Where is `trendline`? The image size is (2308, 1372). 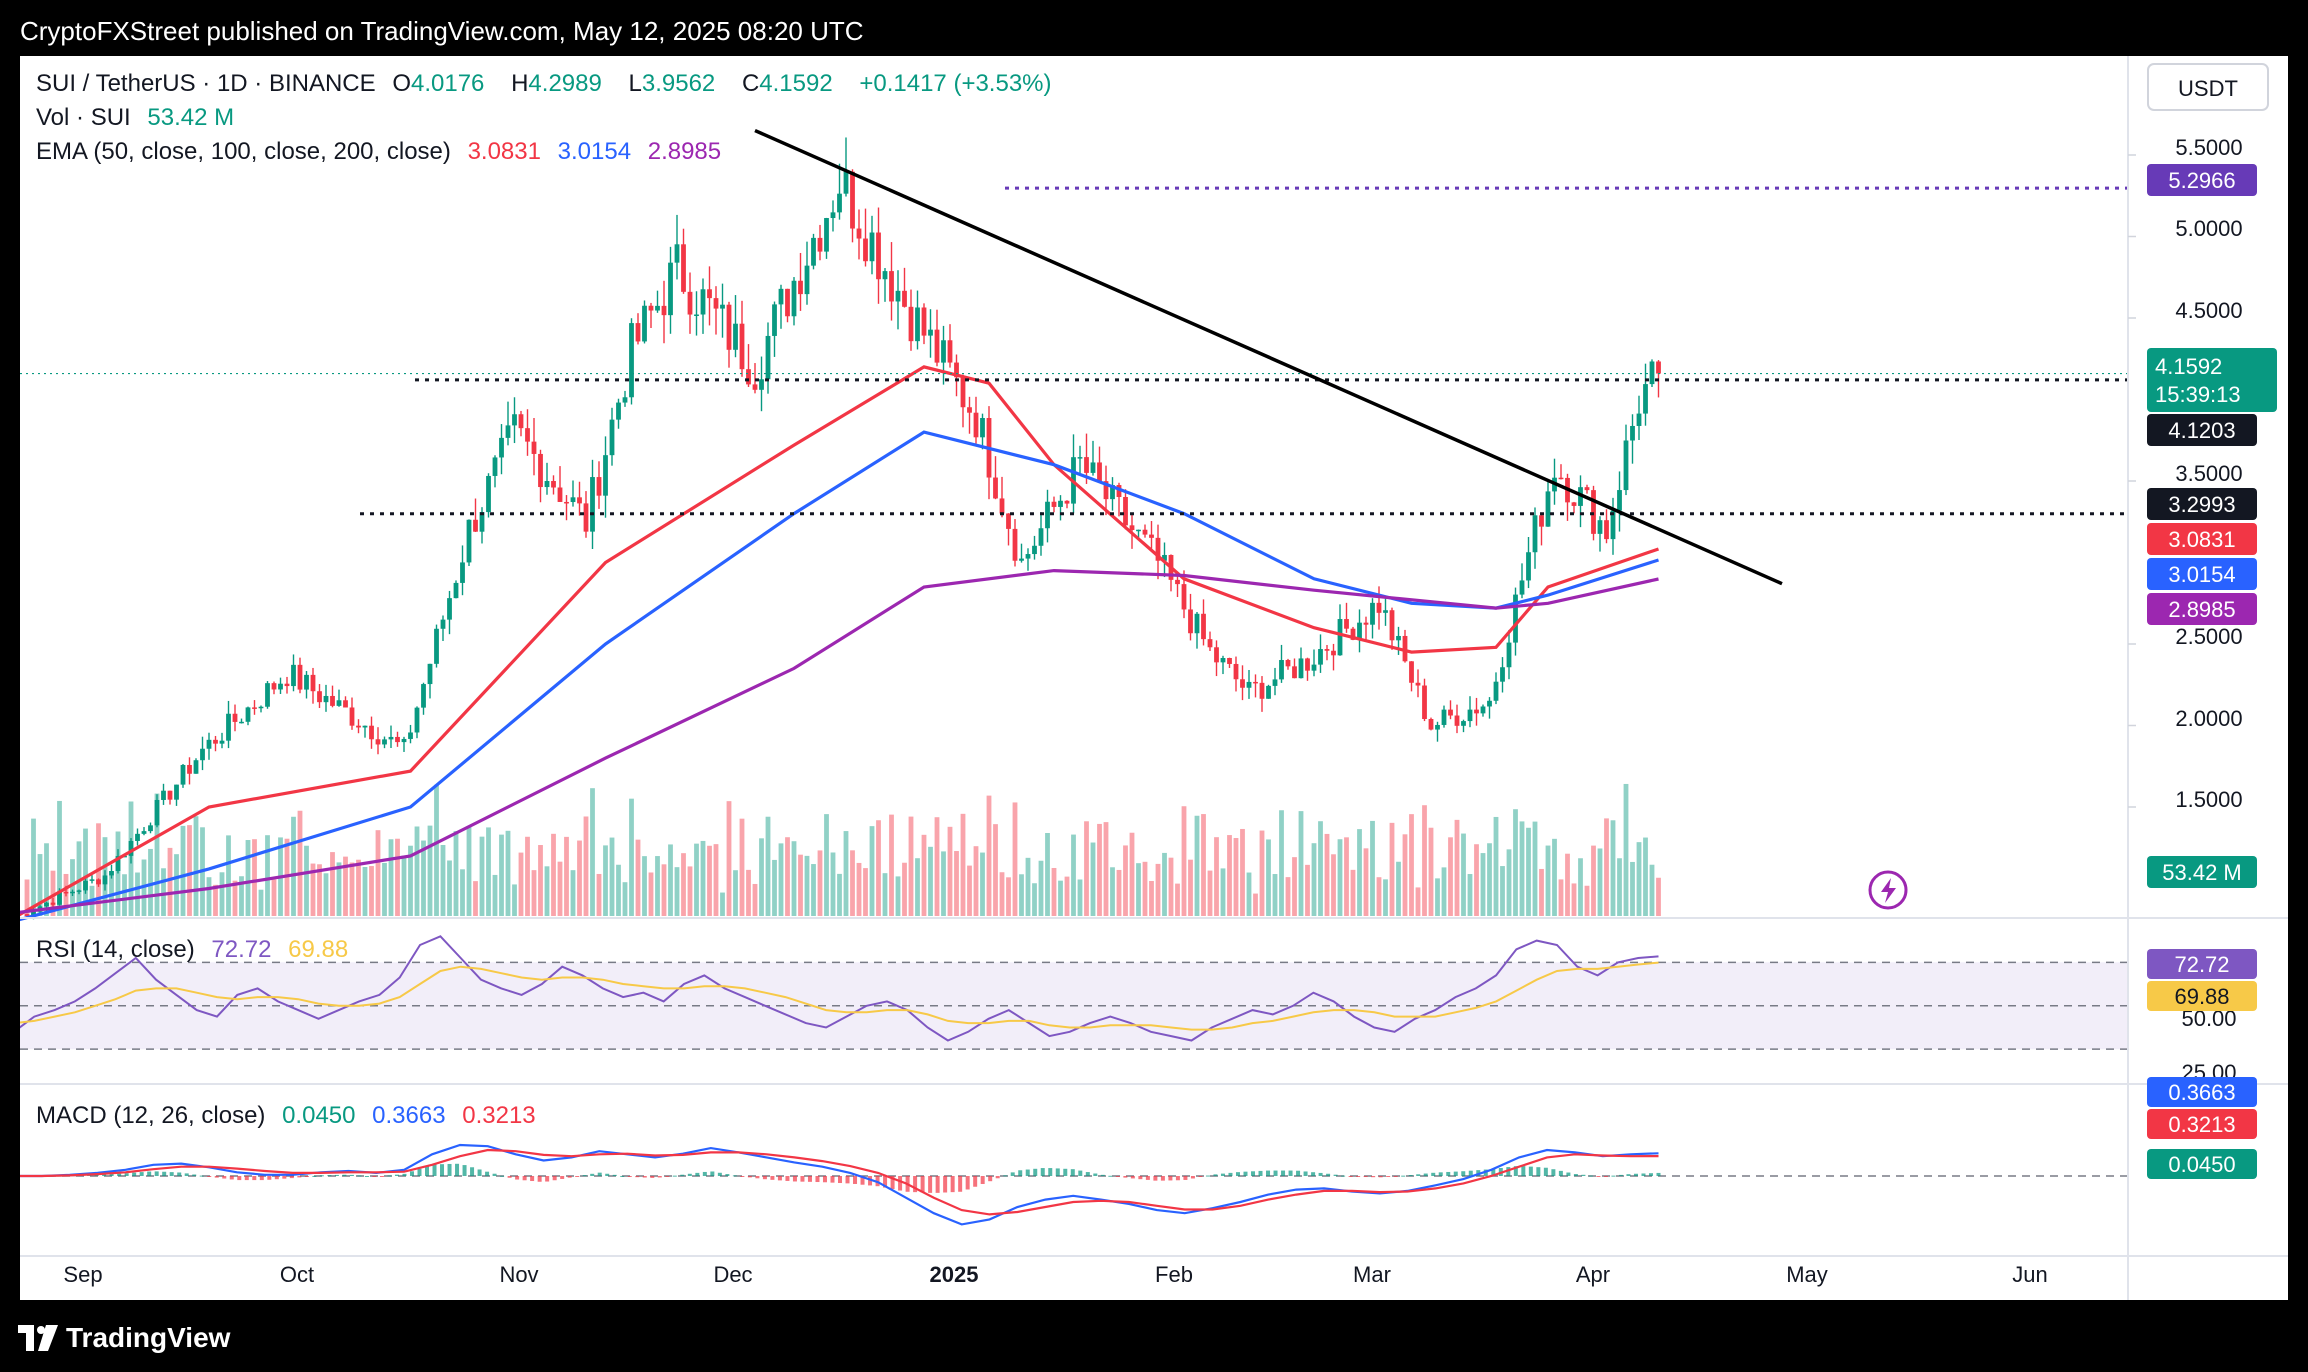
trendline is located at coordinates (1268, 357).